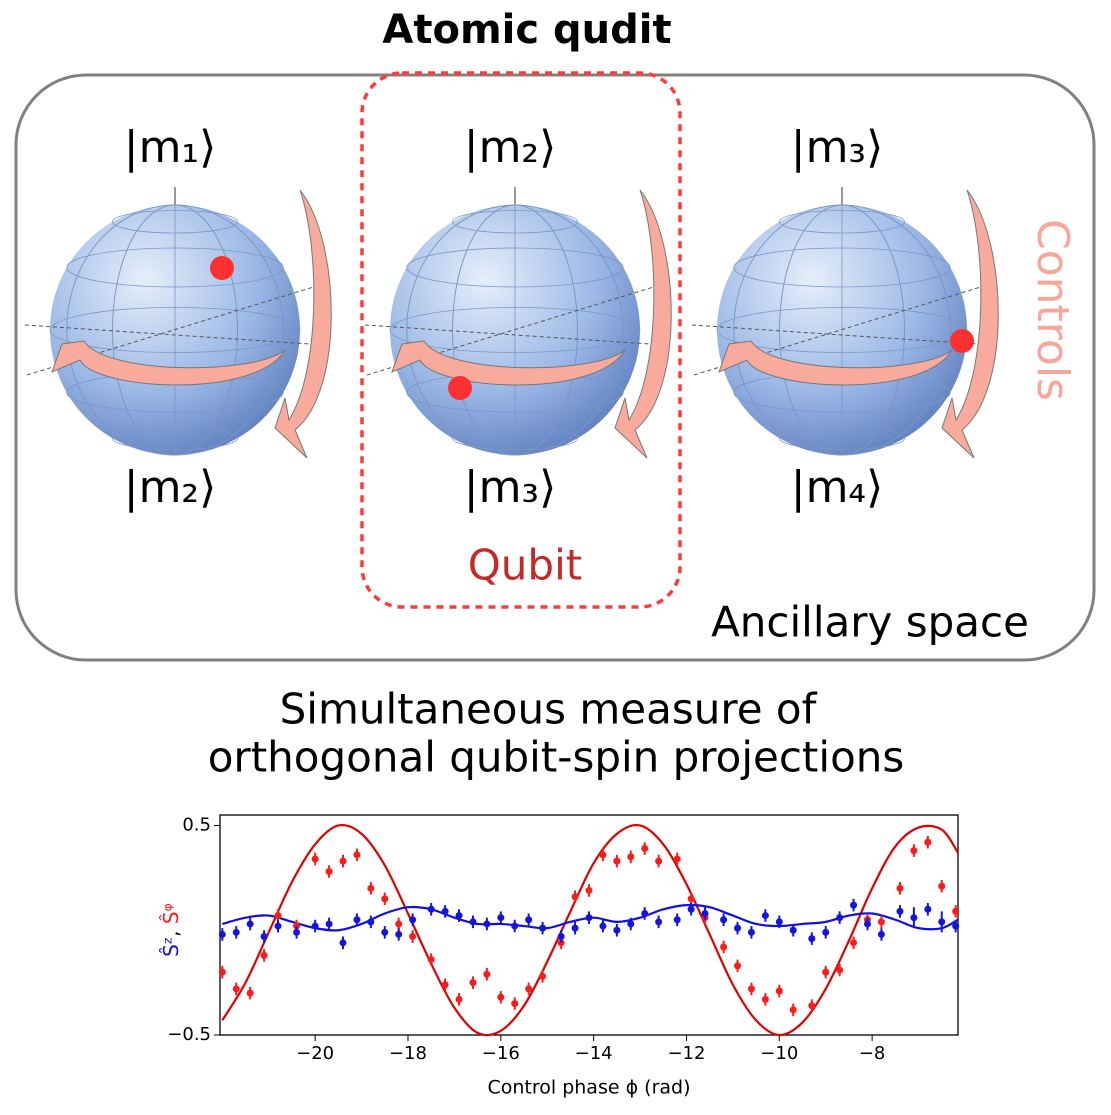 The image size is (1111, 1115). I want to click on x-axis-label: Control phase ϕ (rad), so click(588, 1088).